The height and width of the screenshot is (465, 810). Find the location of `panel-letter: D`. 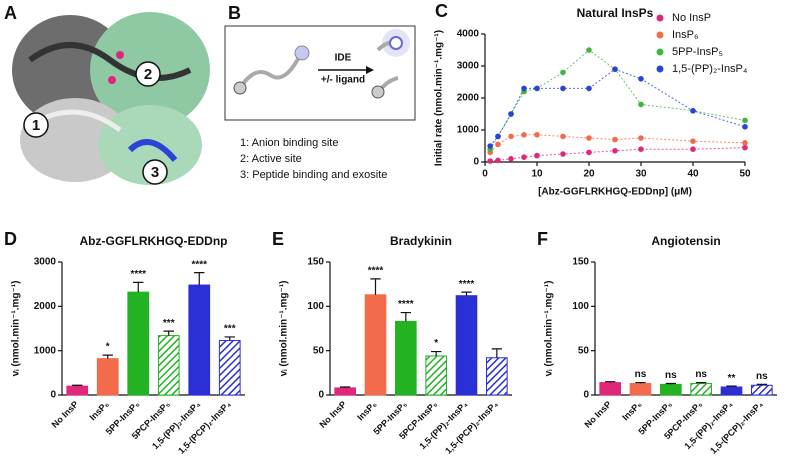

panel-letter: D is located at coordinates (10, 239).